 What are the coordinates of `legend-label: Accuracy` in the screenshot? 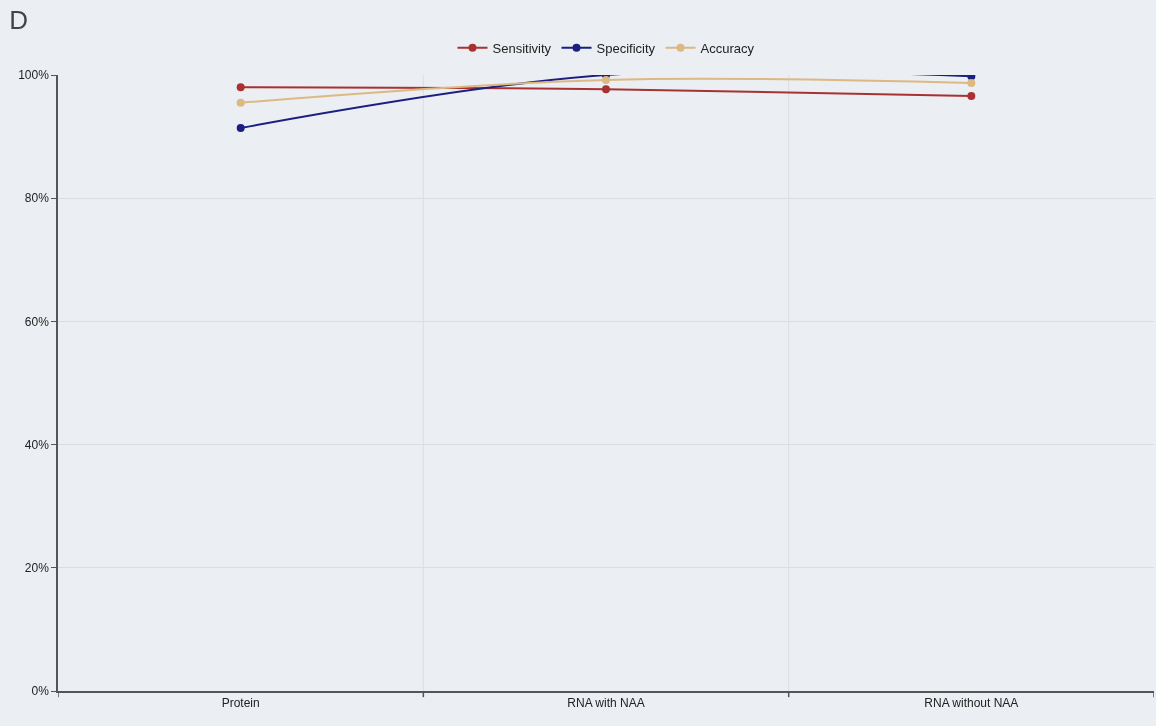 It's located at (727, 48).